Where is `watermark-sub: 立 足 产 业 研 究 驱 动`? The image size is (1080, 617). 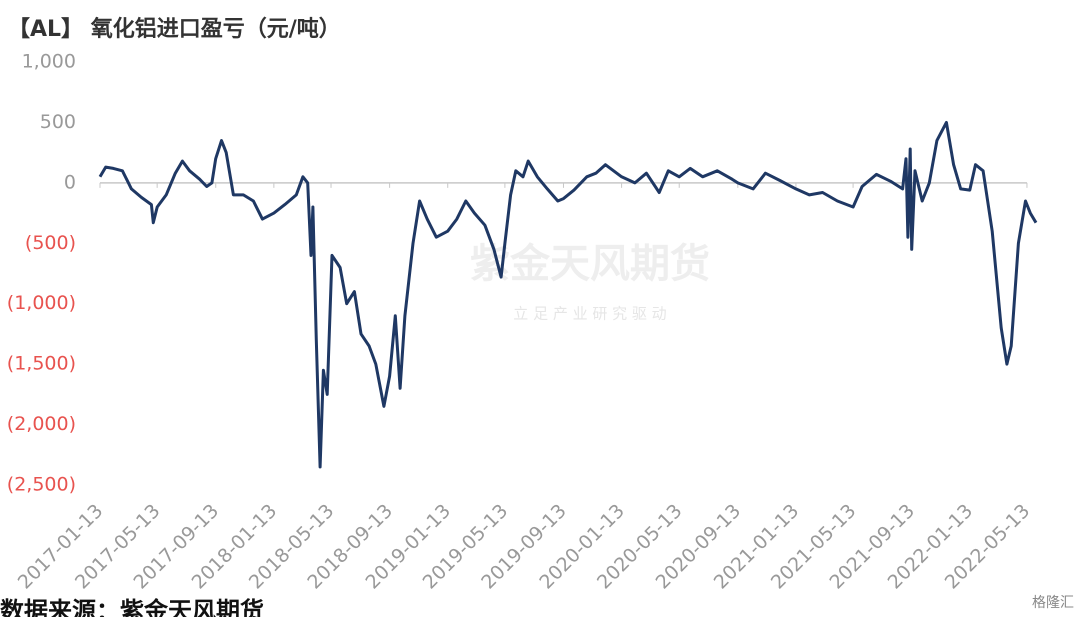
watermark-sub: 立 足 产 业 研 究 驱 动 is located at coordinates (589, 314).